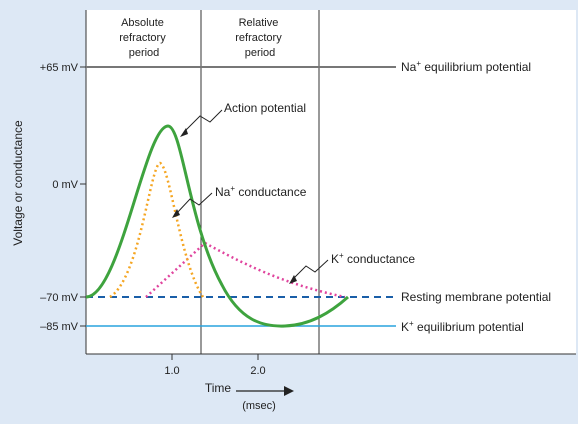 The width and height of the screenshot is (578, 424). Describe the element at coordinates (476, 297) in the screenshot. I see `resting-potential-label: Resting membrane potential` at that location.